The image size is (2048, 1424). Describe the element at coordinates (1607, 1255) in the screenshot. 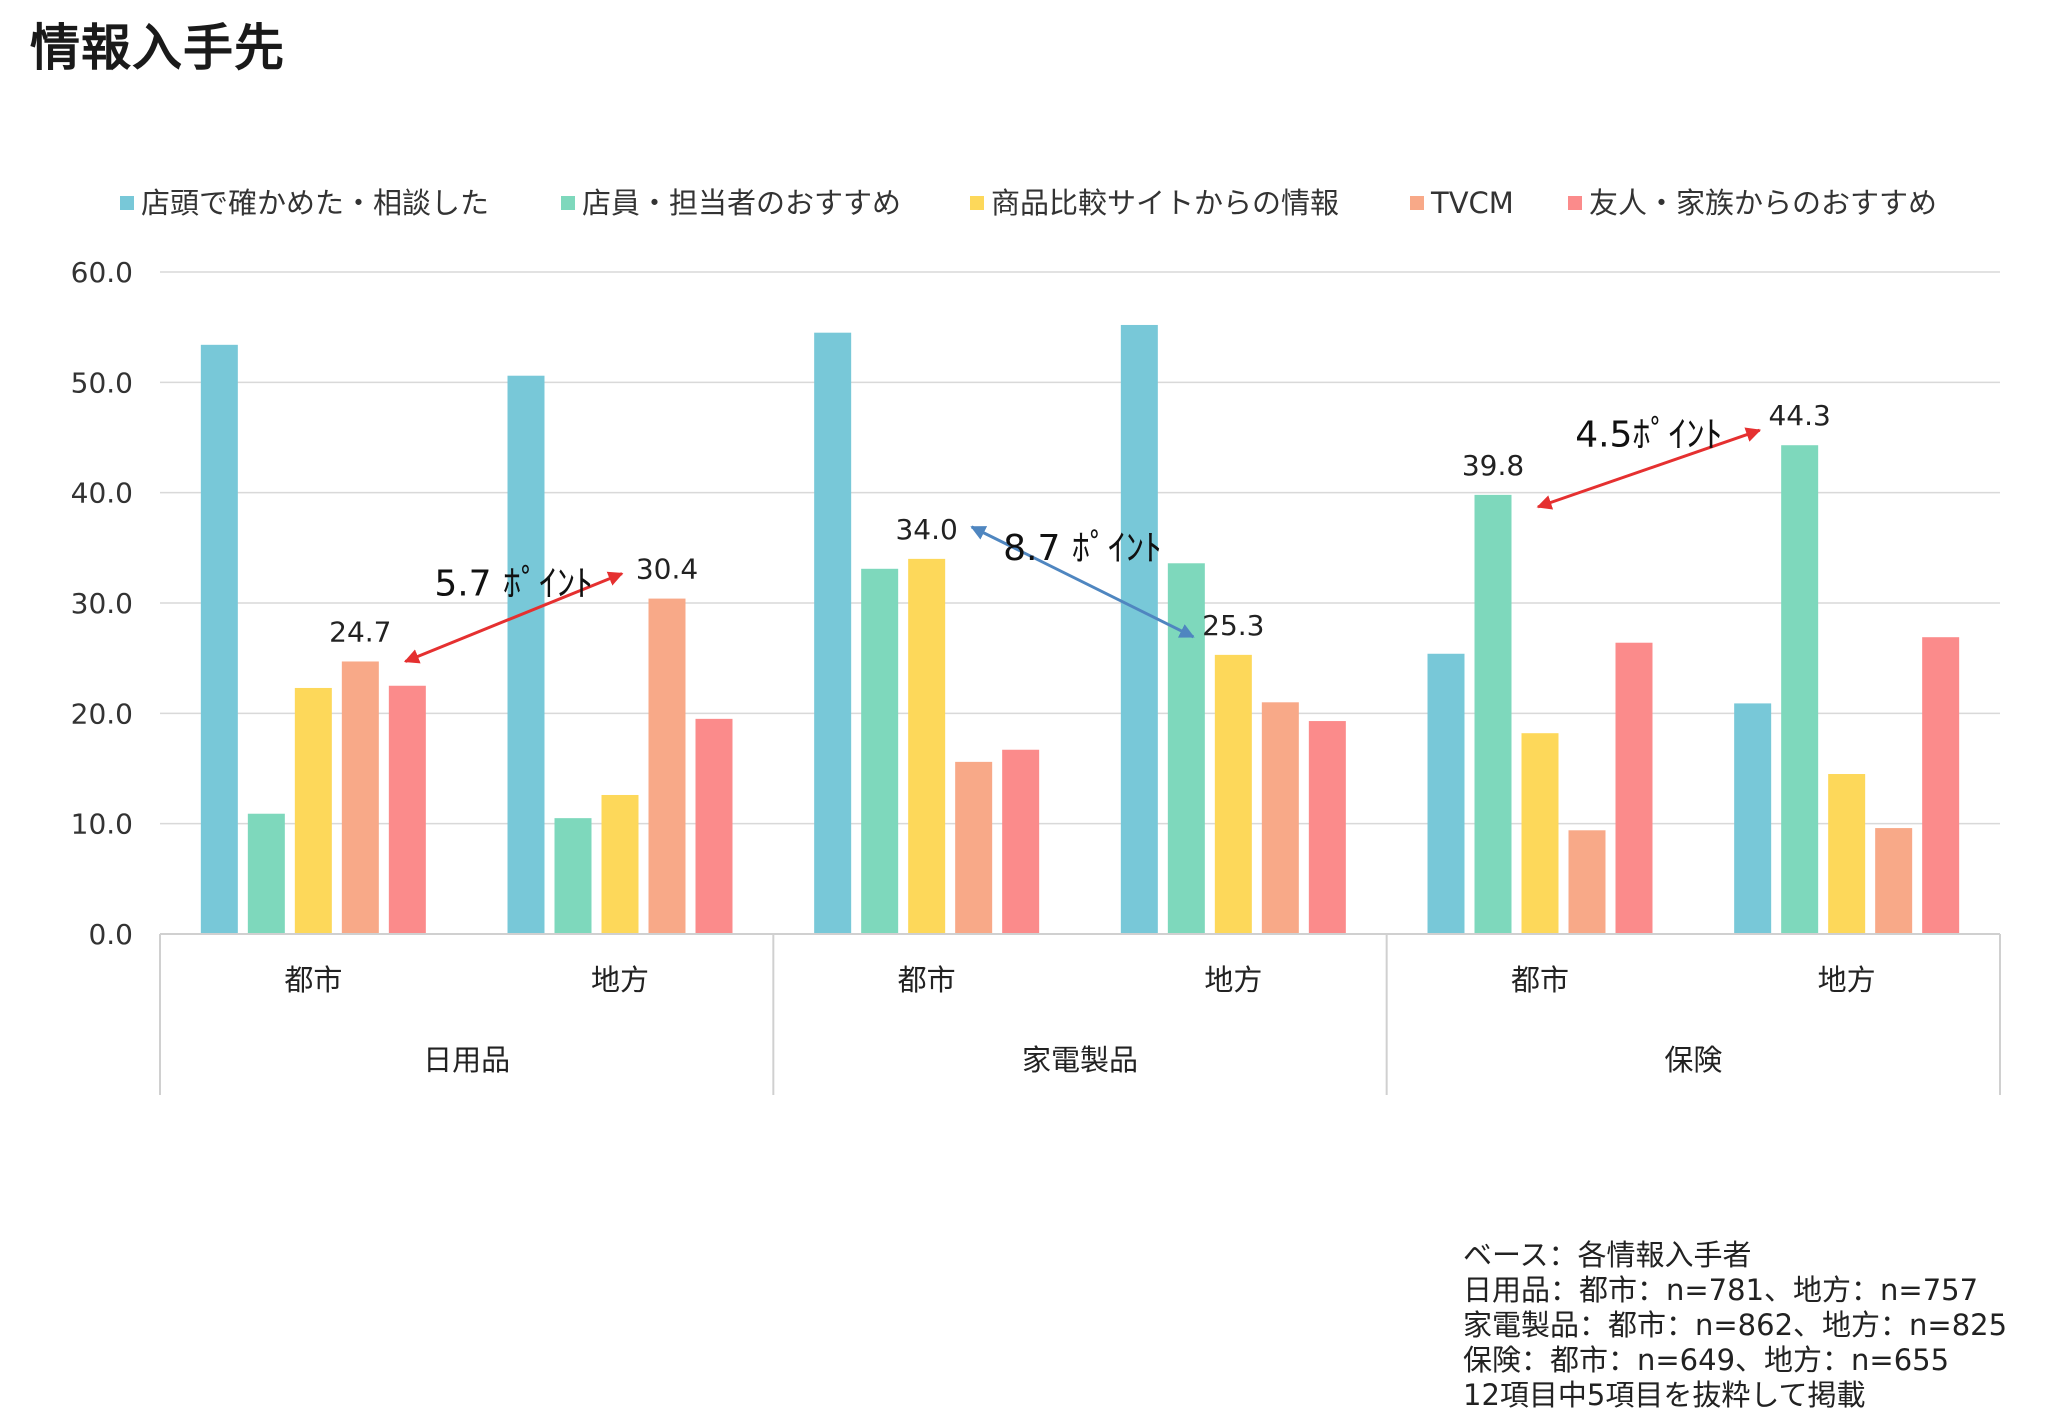

I see `footnote-line: ベース：各情報入手者` at that location.